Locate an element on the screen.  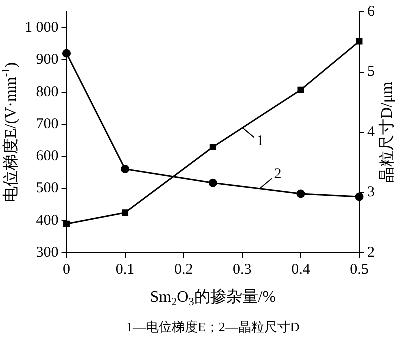
annotation: 2 is located at coordinates (278, 174).